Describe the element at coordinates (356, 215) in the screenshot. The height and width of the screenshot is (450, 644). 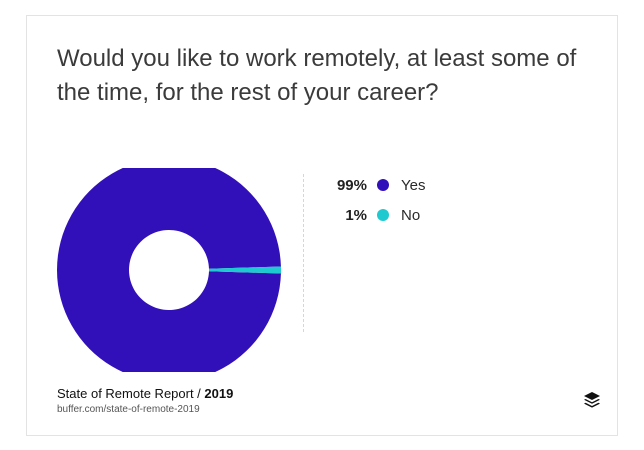
I see `legend-value-no: 1%` at that location.